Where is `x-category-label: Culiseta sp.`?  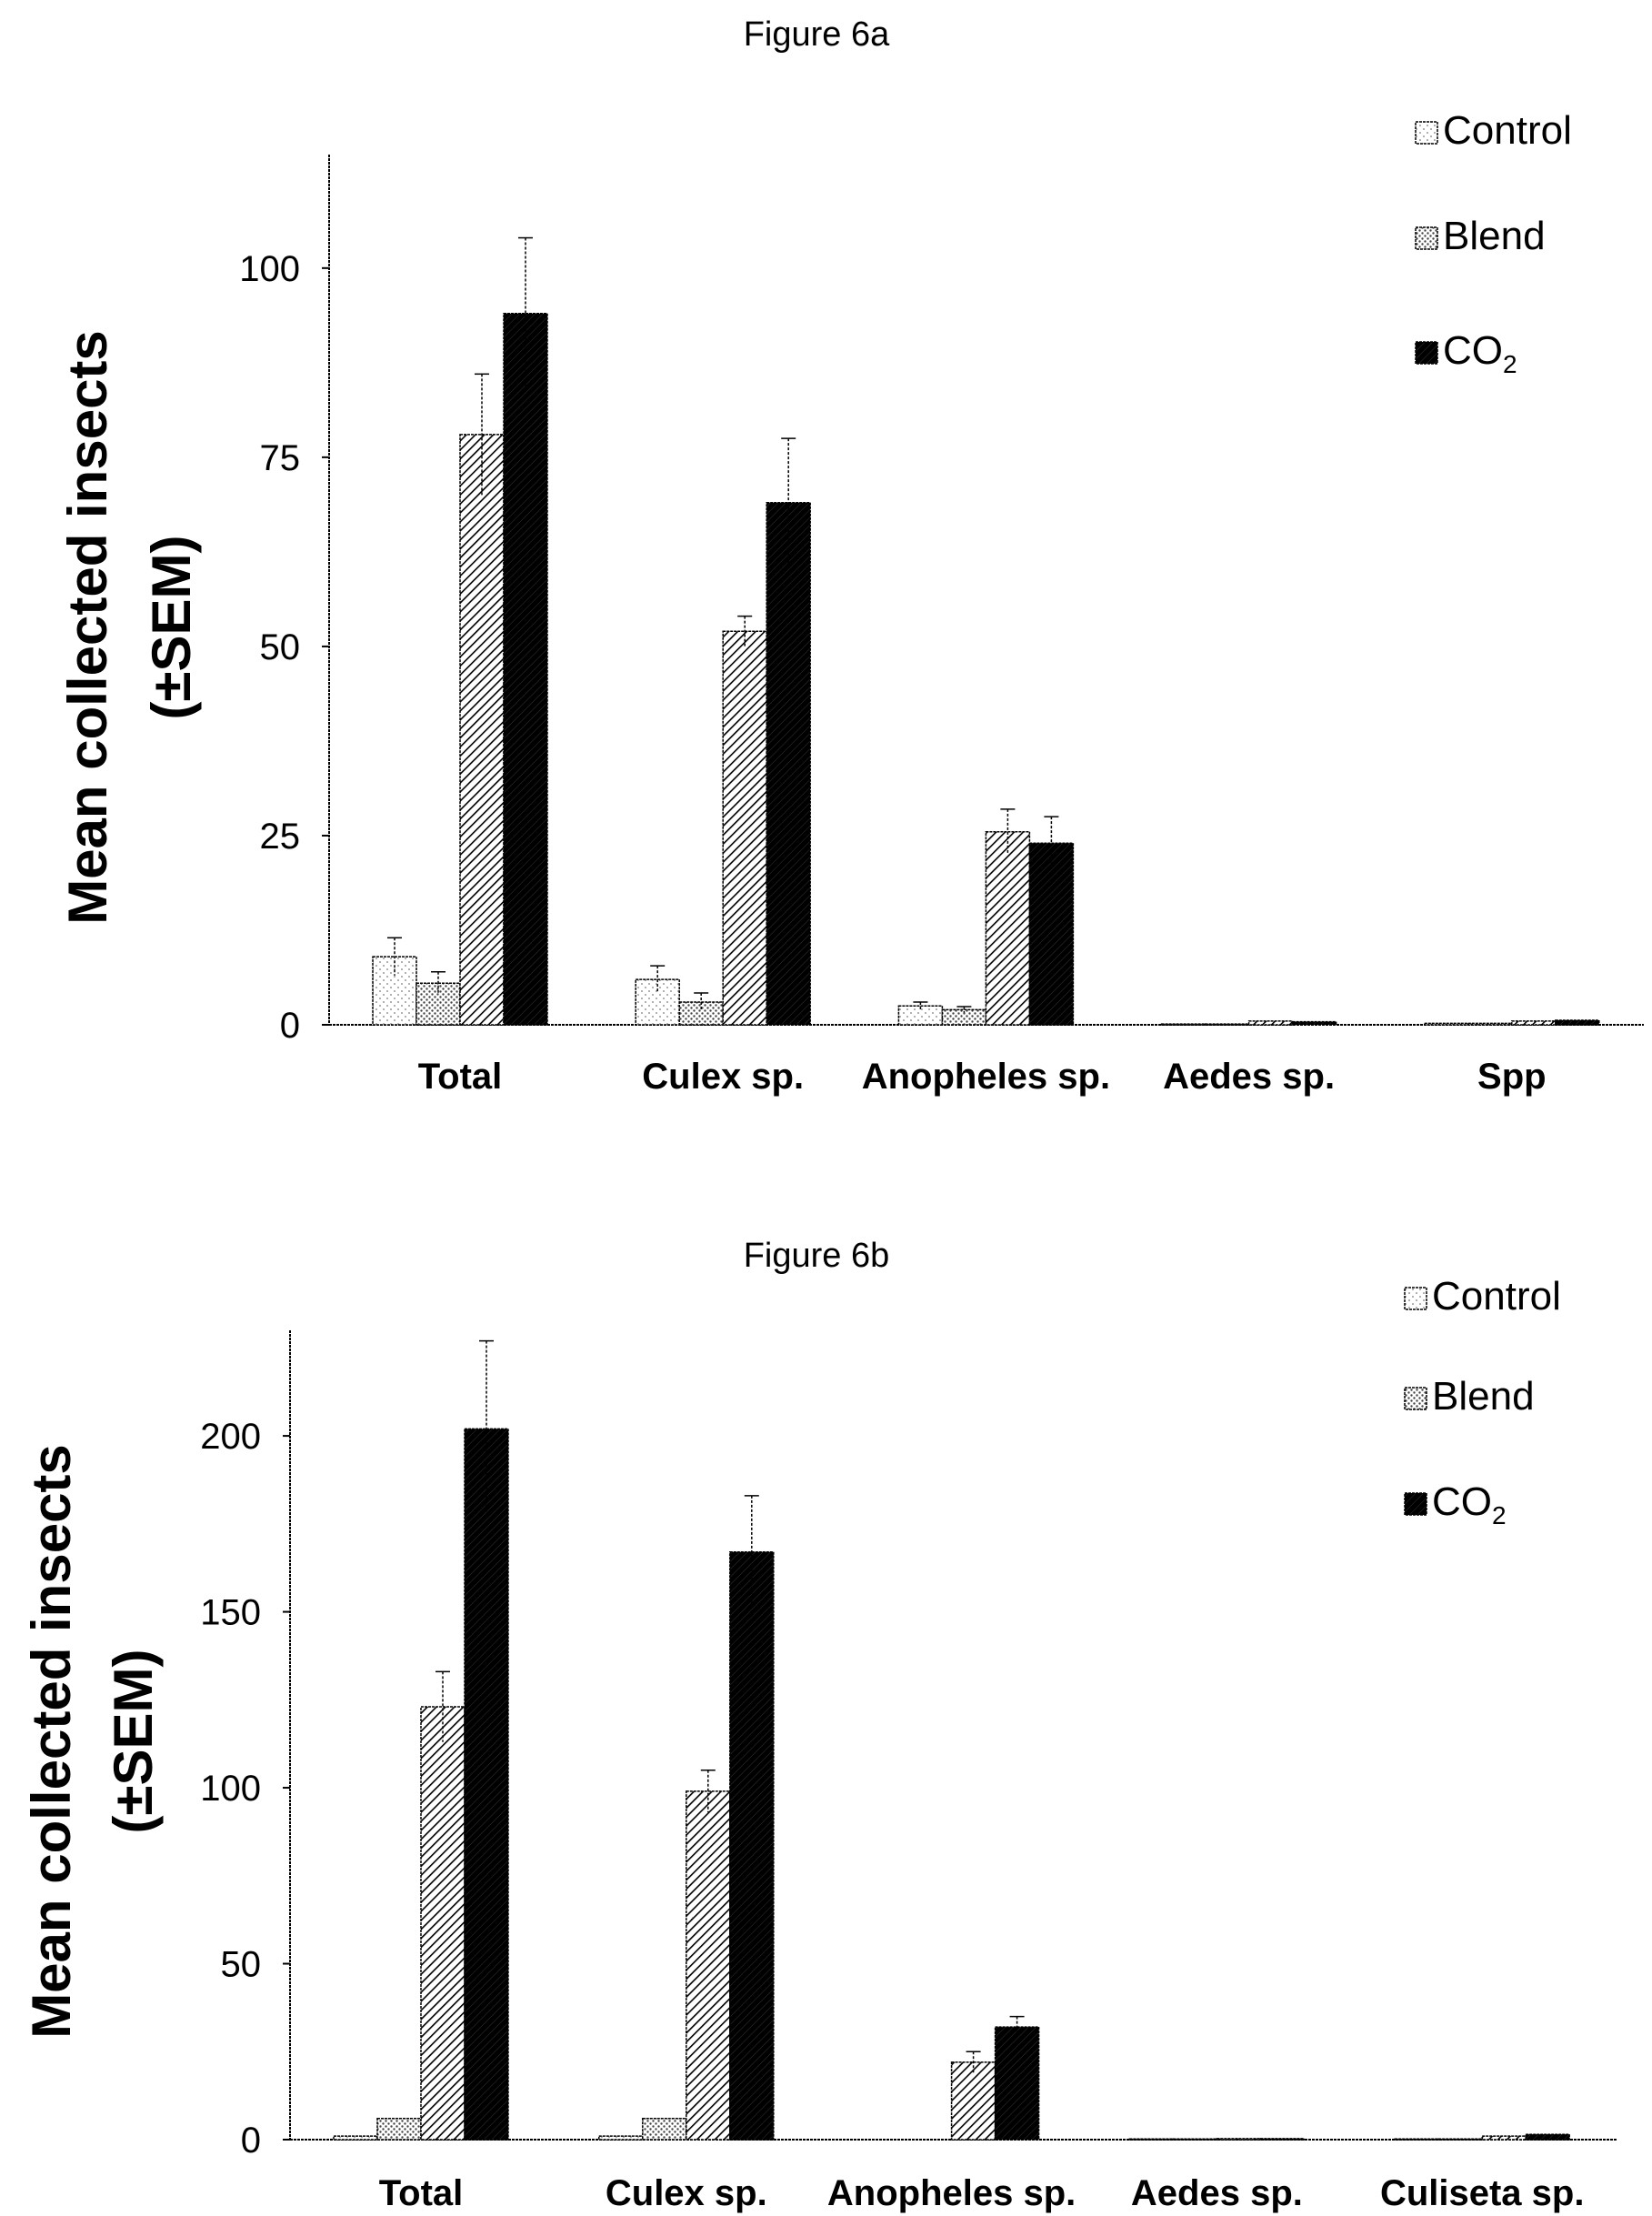 x-category-label: Culiseta sp. is located at coordinates (1483, 2193).